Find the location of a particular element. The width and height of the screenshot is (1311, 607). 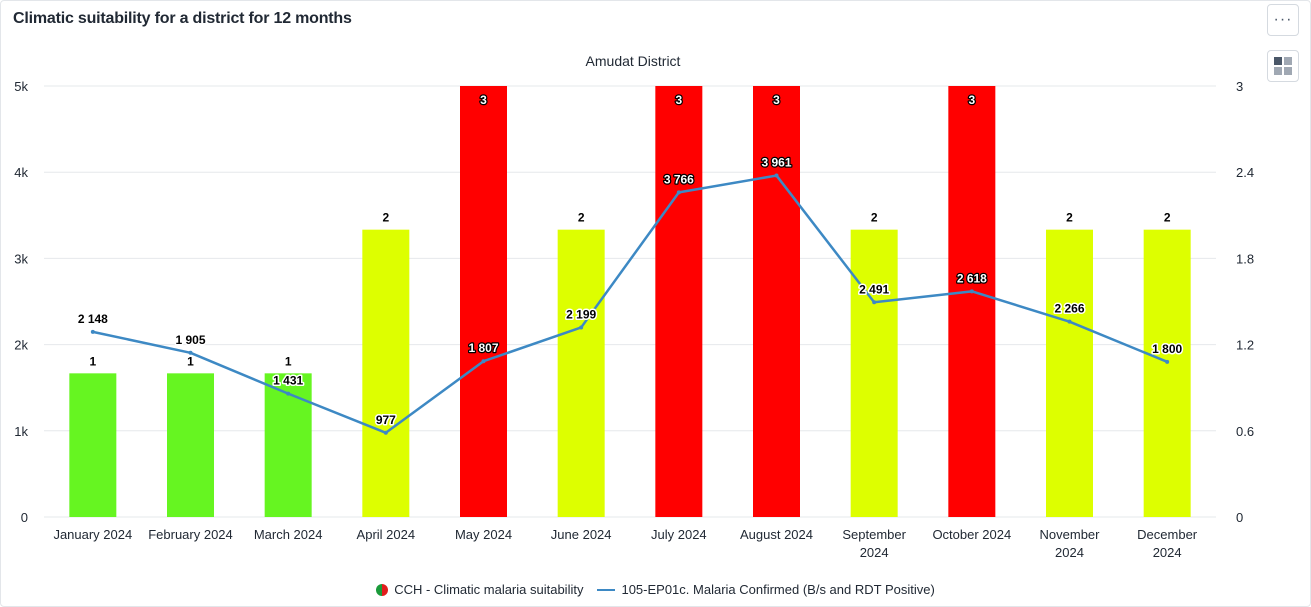

line-data-label: 2 148 is located at coordinates (93, 319).